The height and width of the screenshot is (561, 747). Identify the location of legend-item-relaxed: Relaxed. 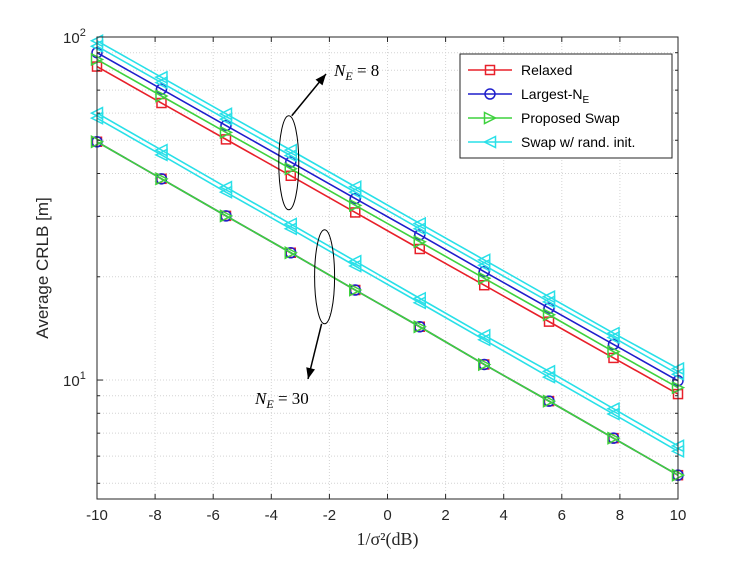
(520, 70).